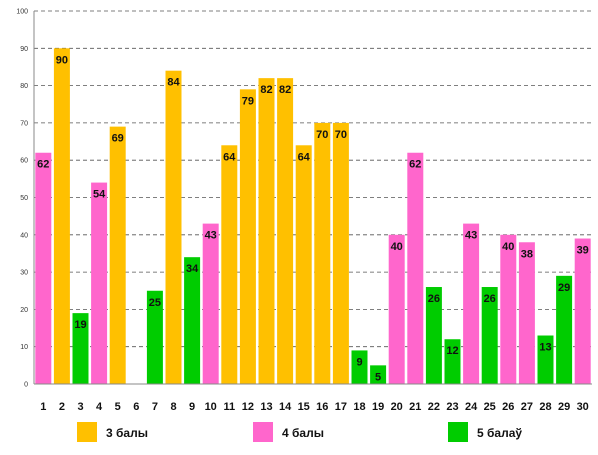 This screenshot has height=455, width=598. I want to click on y-tick-label: 30, so click(24, 273).